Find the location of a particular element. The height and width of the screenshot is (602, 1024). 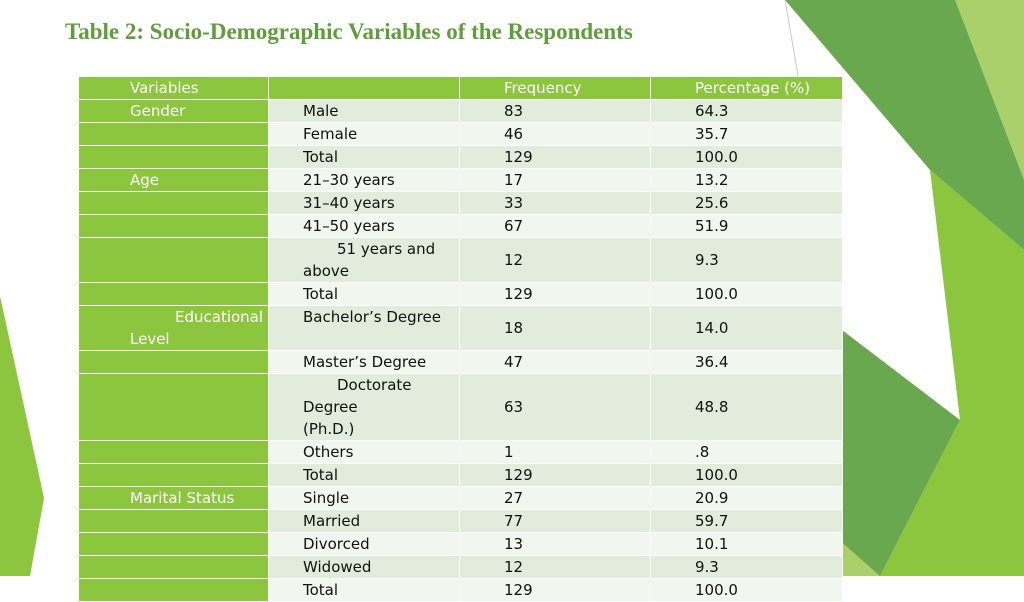

percentage-cell: 9.3 is located at coordinates (746, 567).